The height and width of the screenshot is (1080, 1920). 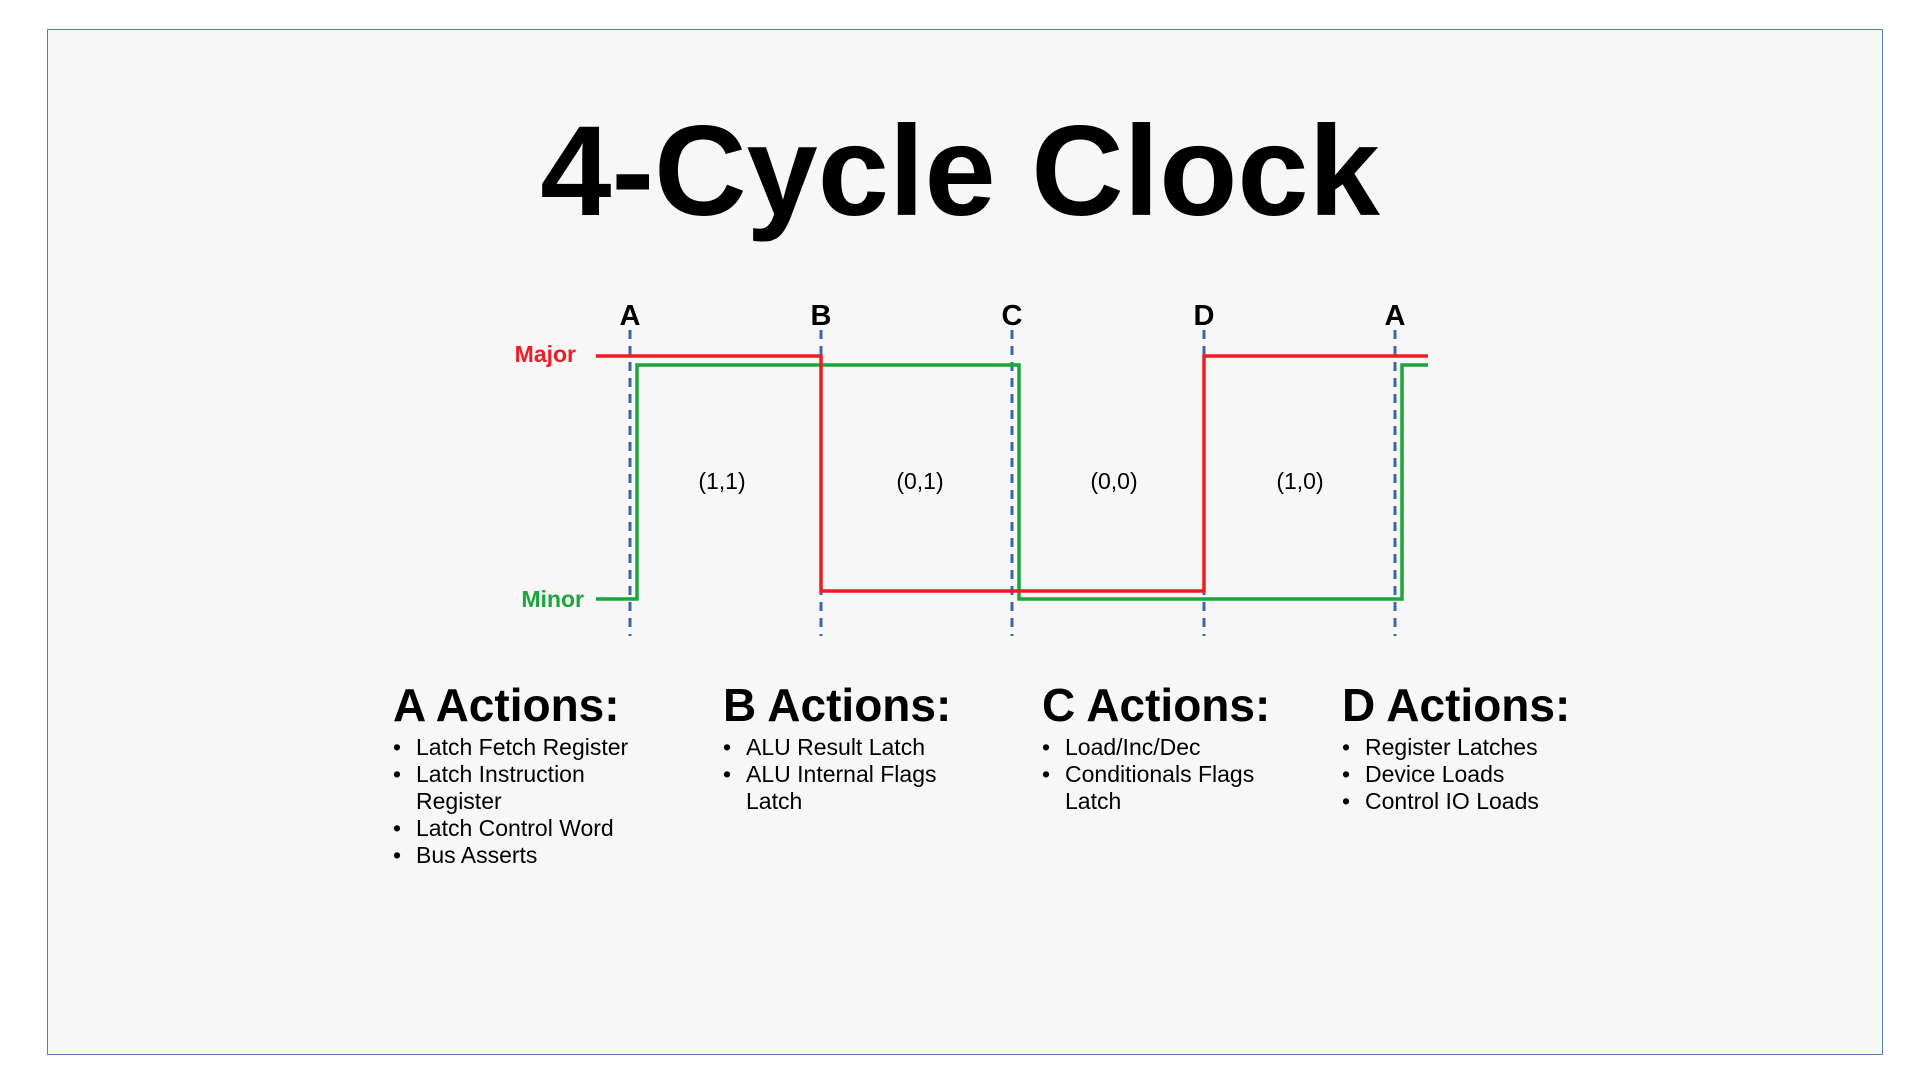 I want to click on slide-title: 4-Cycle Clock, so click(x=960, y=171).